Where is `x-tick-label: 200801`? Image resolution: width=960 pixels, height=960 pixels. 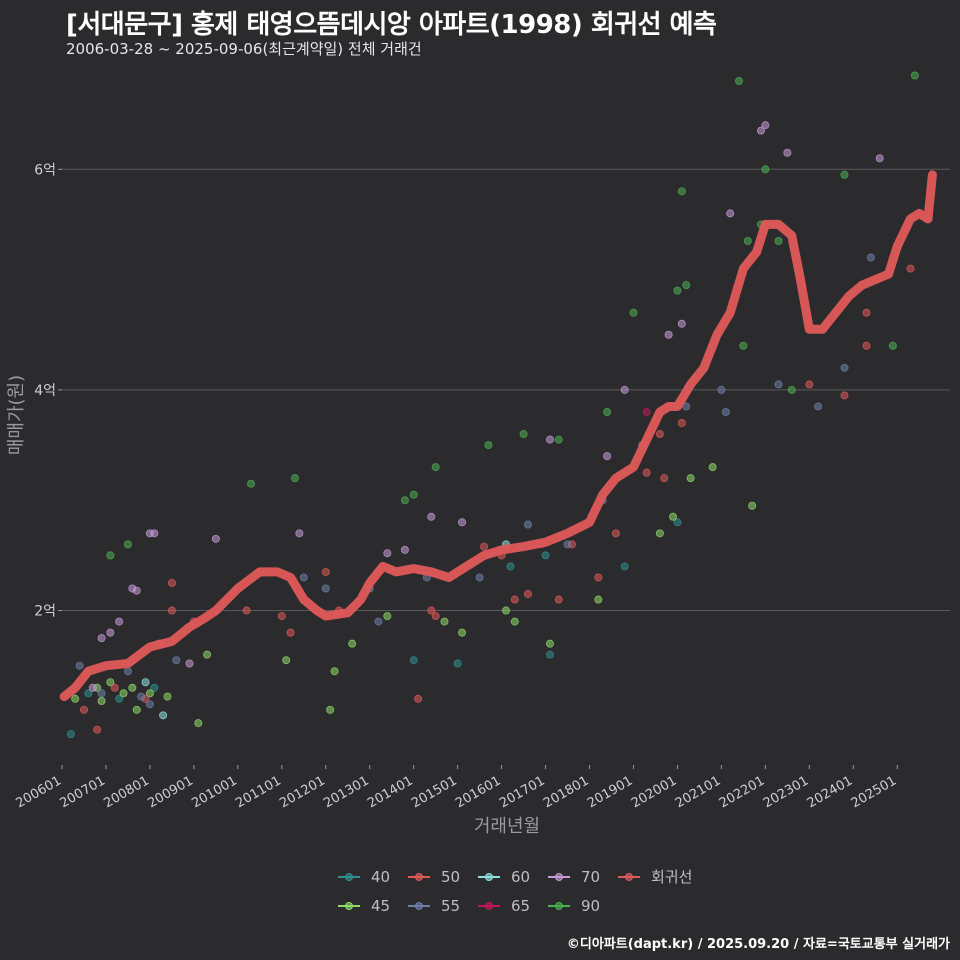 x-tick-label: 200801 is located at coordinates (126, 792).